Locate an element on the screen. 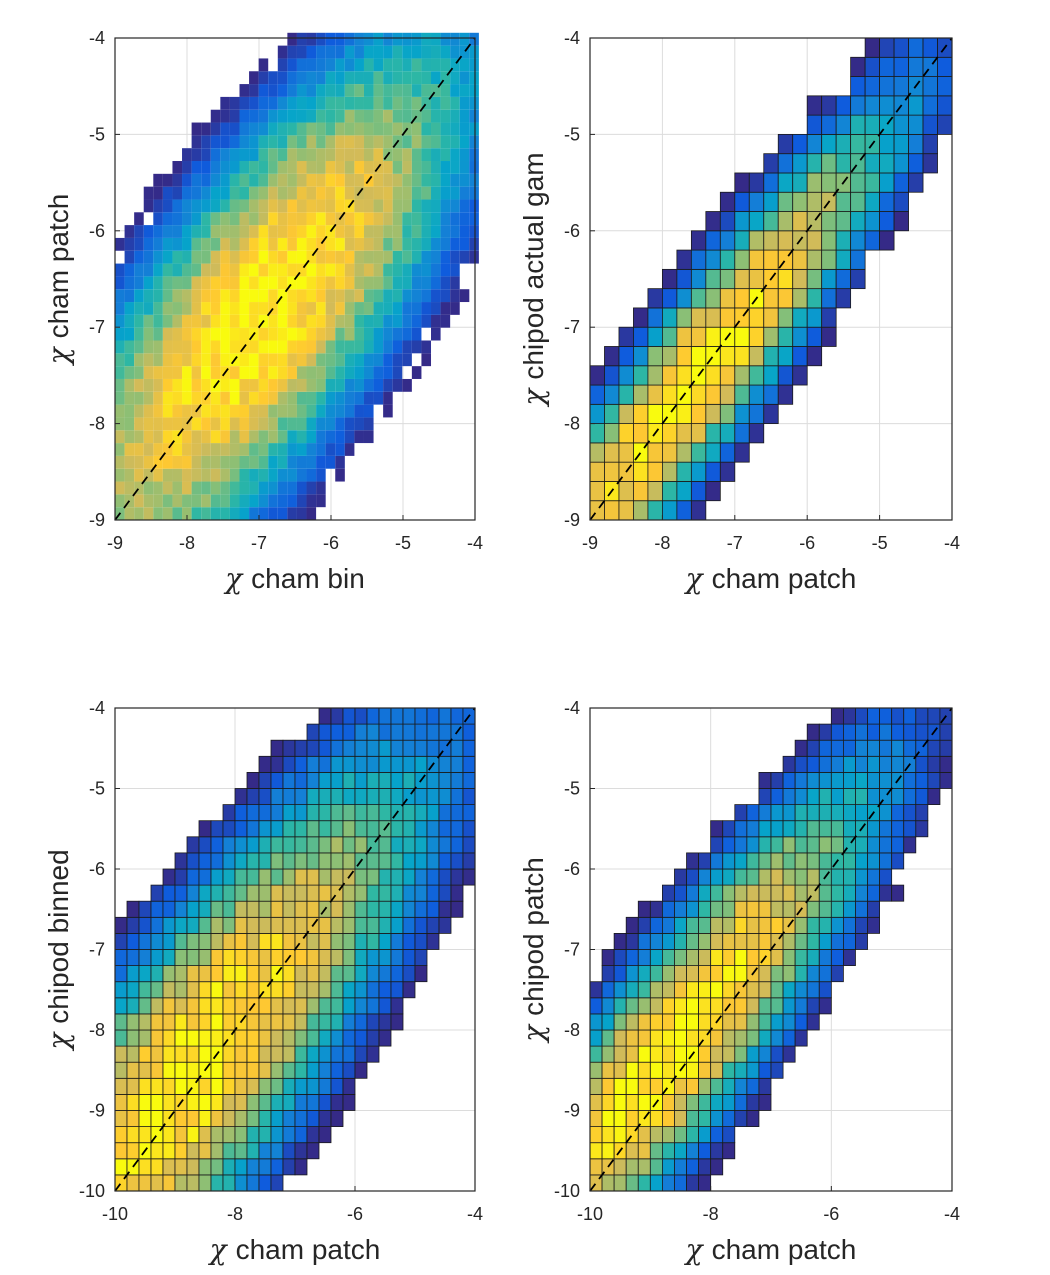  x-axis-label-text: cham patch is located at coordinates (784, 1249).